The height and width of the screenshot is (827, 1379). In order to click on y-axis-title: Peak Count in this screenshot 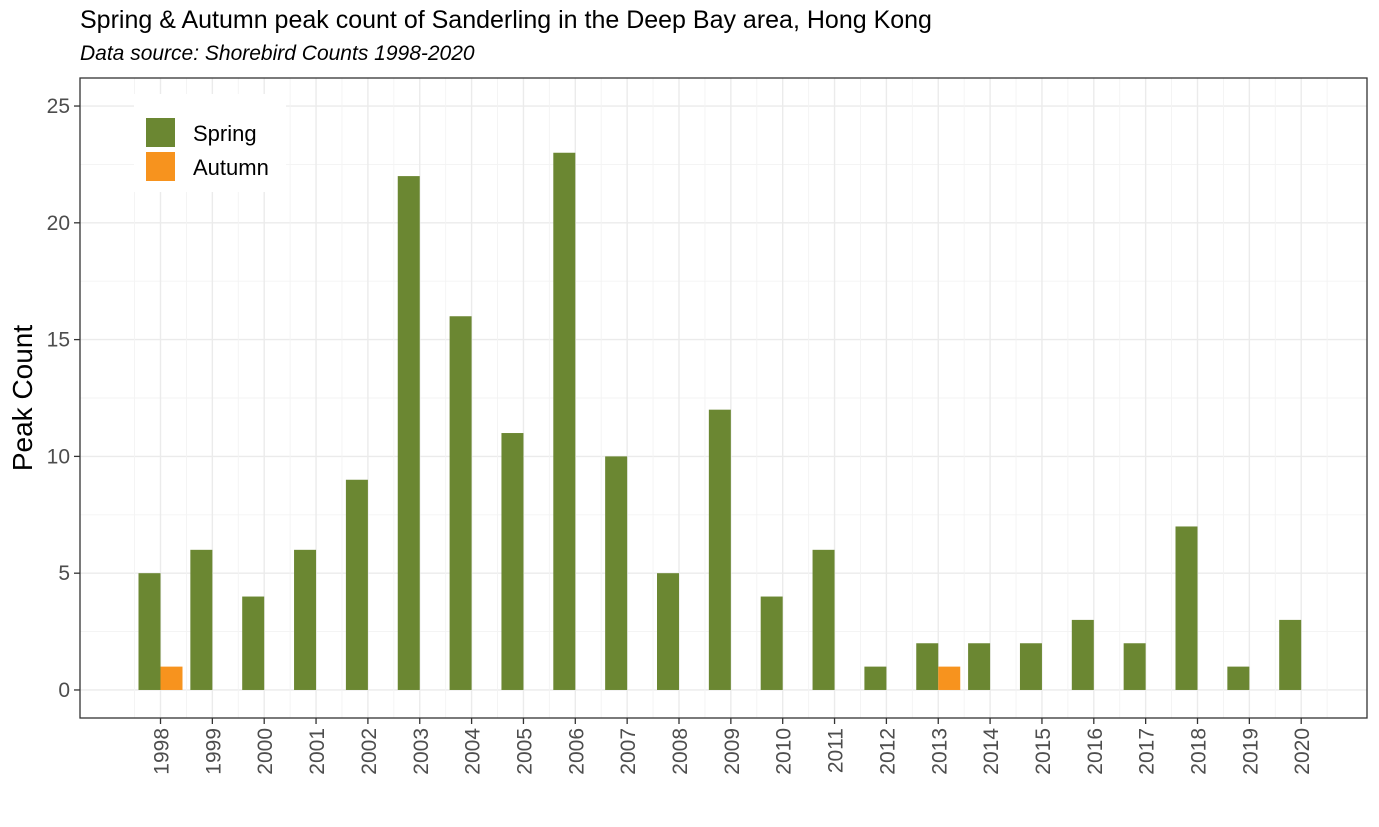, I will do `click(22, 398)`.